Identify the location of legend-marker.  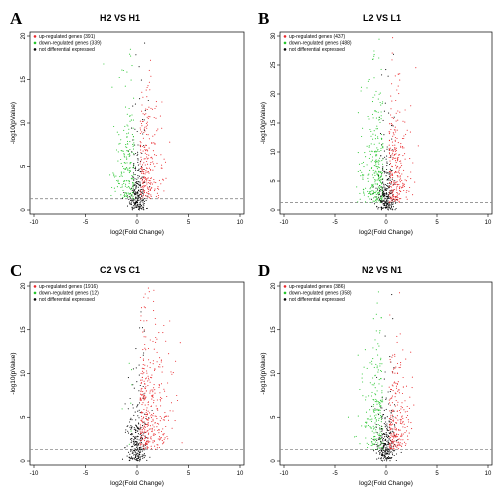
(35, 286).